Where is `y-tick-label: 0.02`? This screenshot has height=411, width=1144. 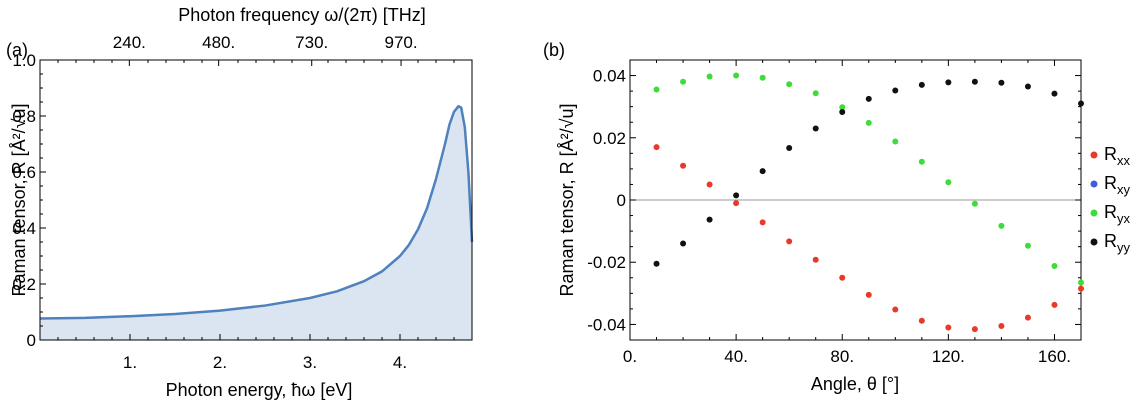
y-tick-label: 0.02 is located at coordinates (609, 138).